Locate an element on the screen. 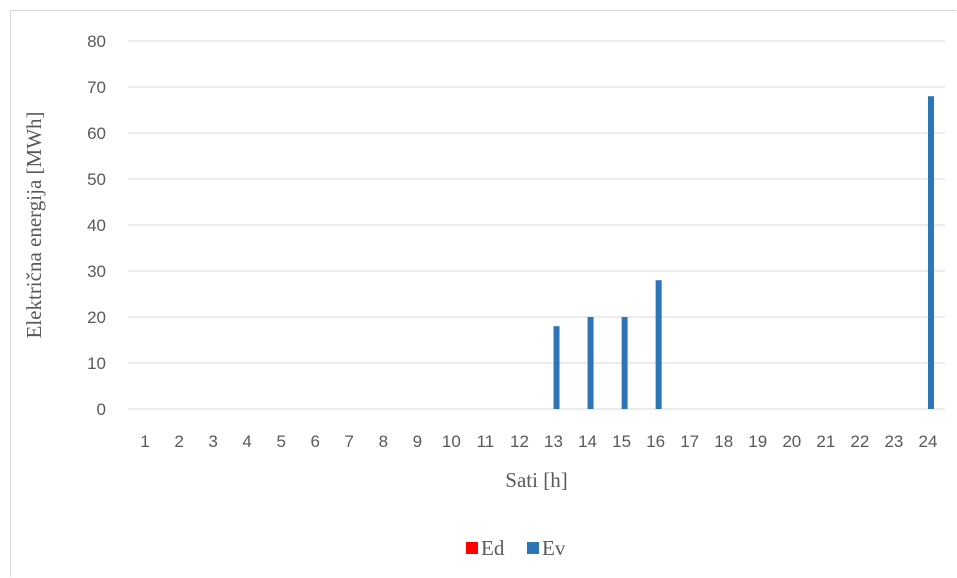 This screenshot has height=578, width=957. x-tick-label: 14 is located at coordinates (587, 441).